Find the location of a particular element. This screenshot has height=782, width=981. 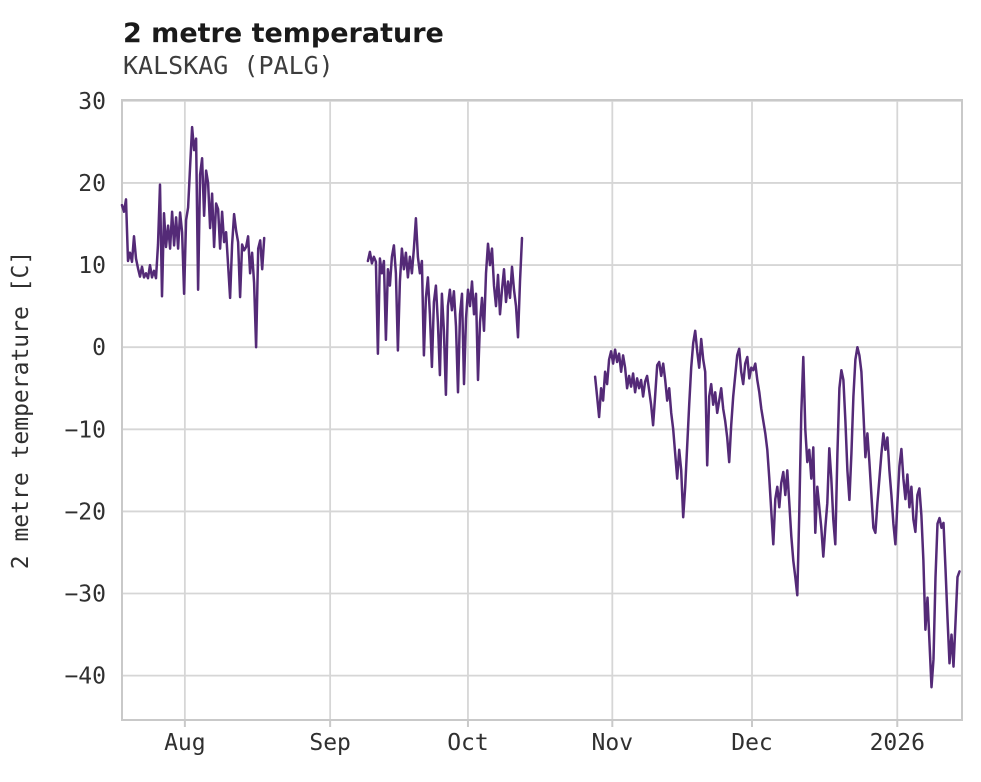

y-tick-label: 10 is located at coordinates (92, 266).